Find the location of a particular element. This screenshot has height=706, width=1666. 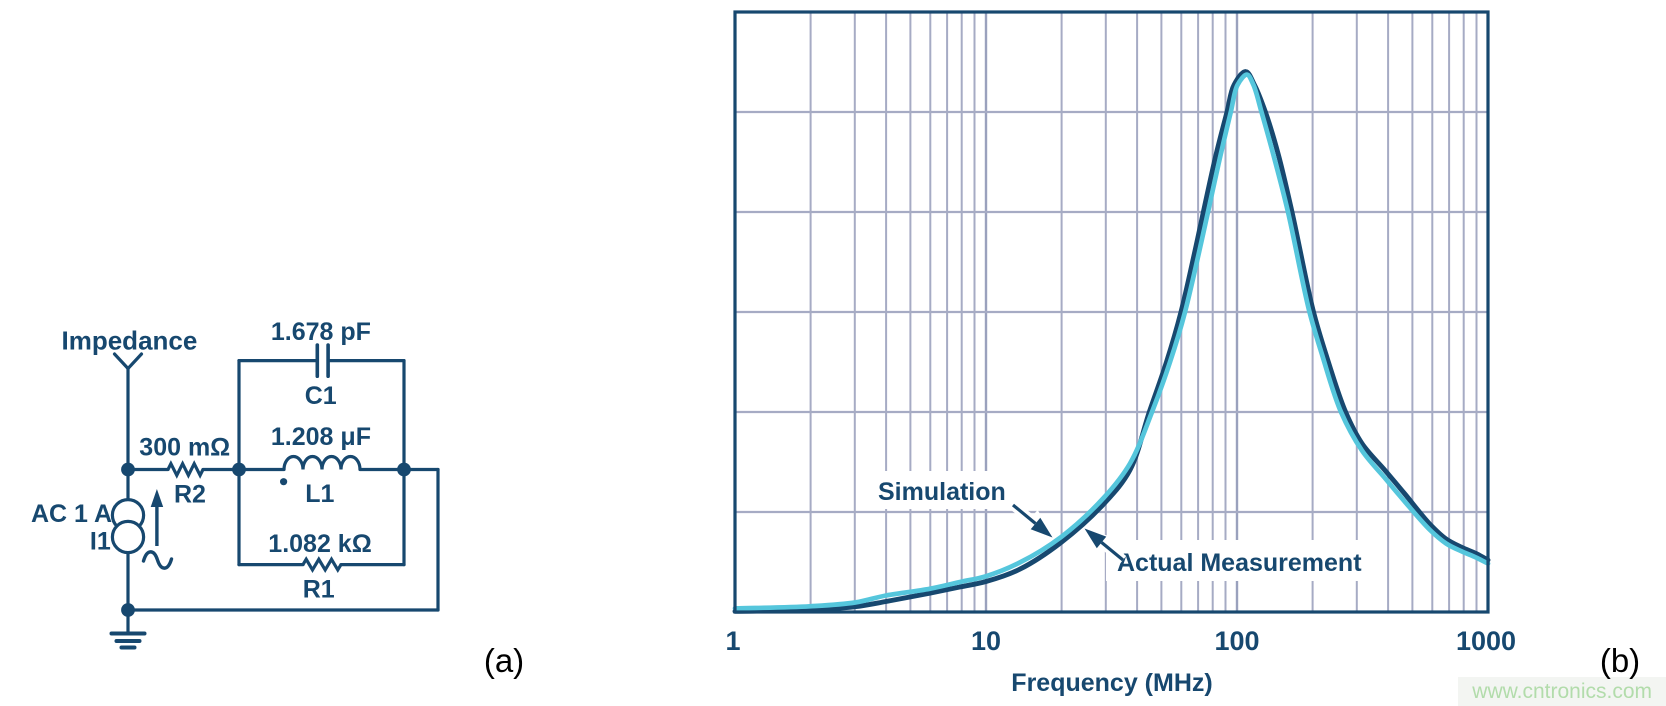

svg-text: Simulation is located at coordinates (942, 492).